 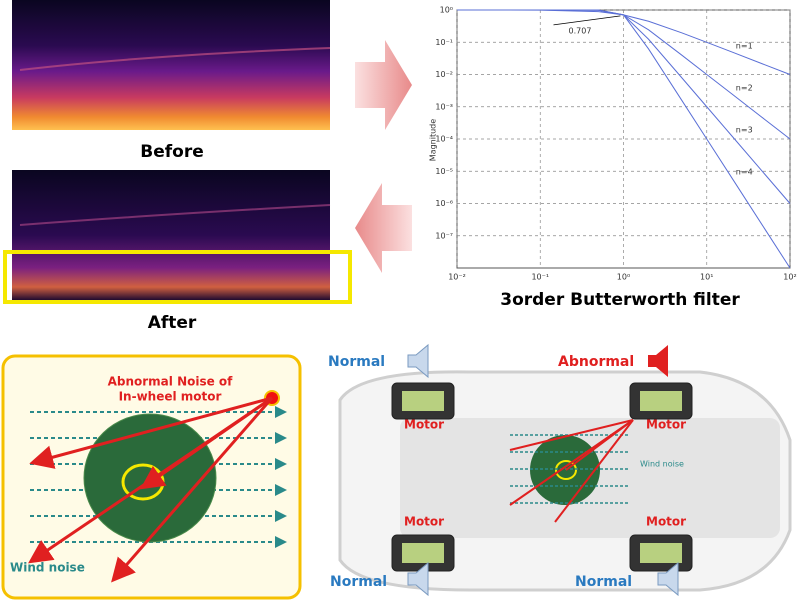 What do you see at coordinates (623, 42) in the screenshot?
I see `curve` at bounding box center [623, 42].